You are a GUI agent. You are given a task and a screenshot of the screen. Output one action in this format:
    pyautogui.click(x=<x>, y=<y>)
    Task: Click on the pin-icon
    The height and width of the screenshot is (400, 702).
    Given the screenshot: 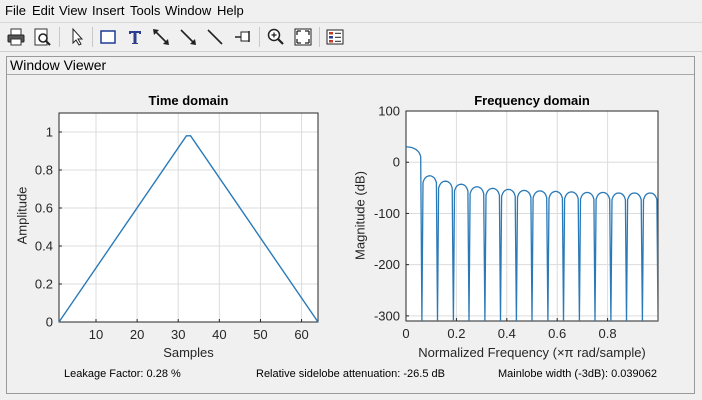 What is the action you would take?
    pyautogui.click(x=242, y=36)
    